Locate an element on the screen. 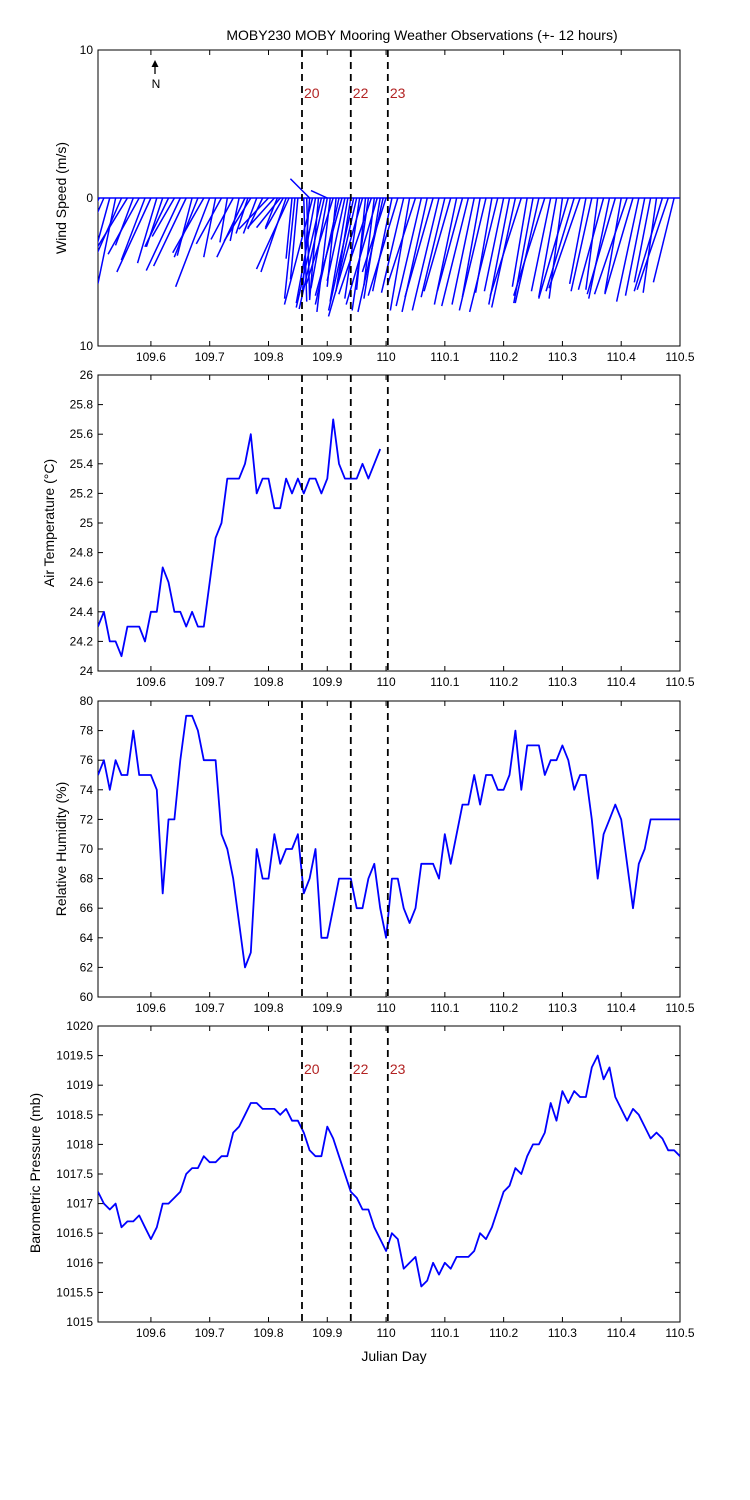 The width and height of the screenshot is (750, 1500). barometric-pressure-series-line is located at coordinates (389, 1171).